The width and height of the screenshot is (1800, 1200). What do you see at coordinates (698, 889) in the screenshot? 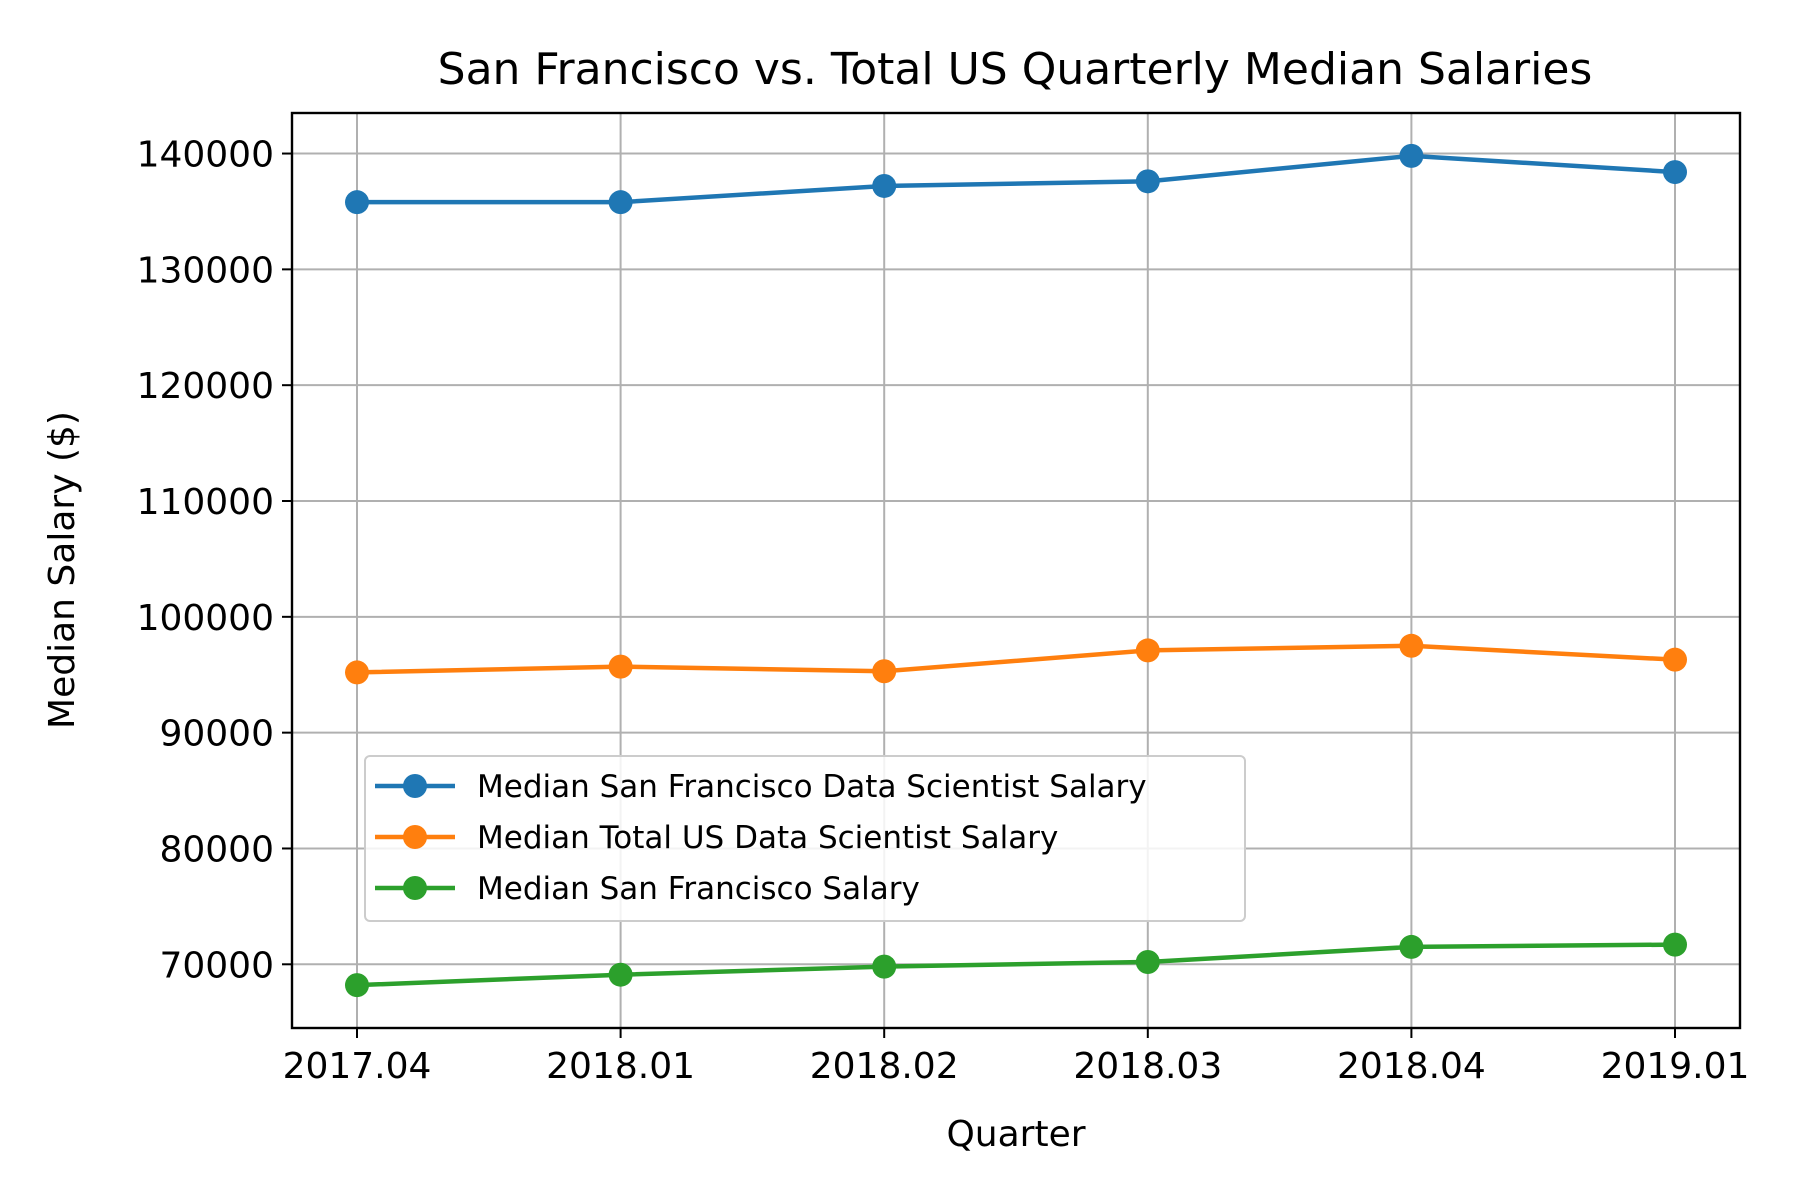
I see `legend-label: Median San Francisco Salary` at bounding box center [698, 889].